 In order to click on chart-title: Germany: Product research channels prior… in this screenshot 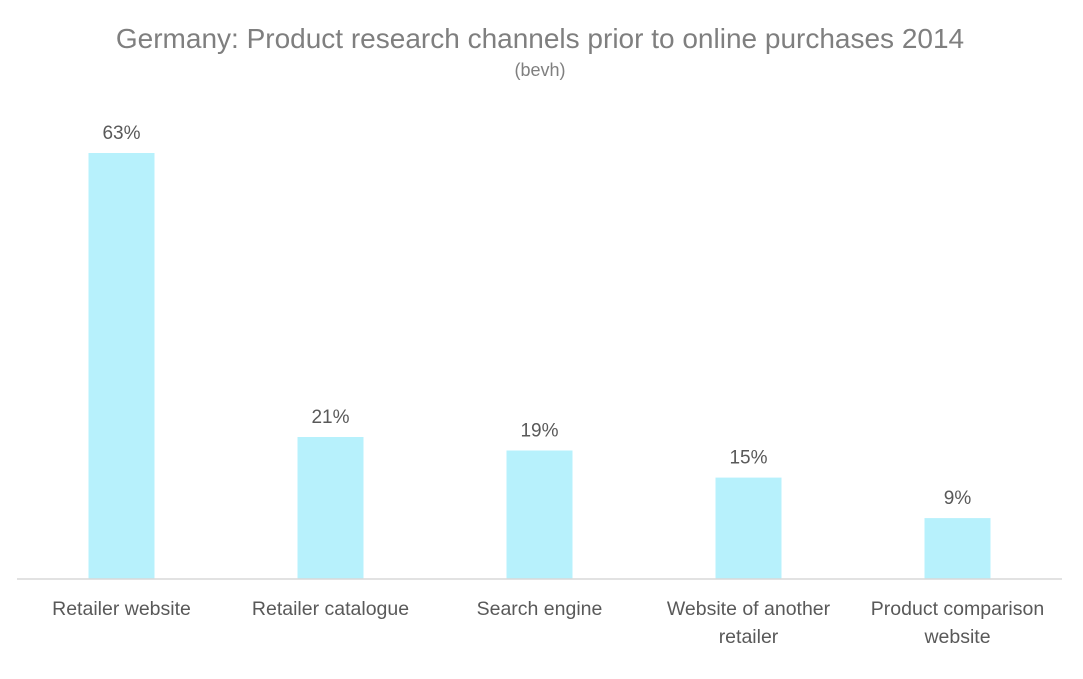, I will do `click(540, 38)`.